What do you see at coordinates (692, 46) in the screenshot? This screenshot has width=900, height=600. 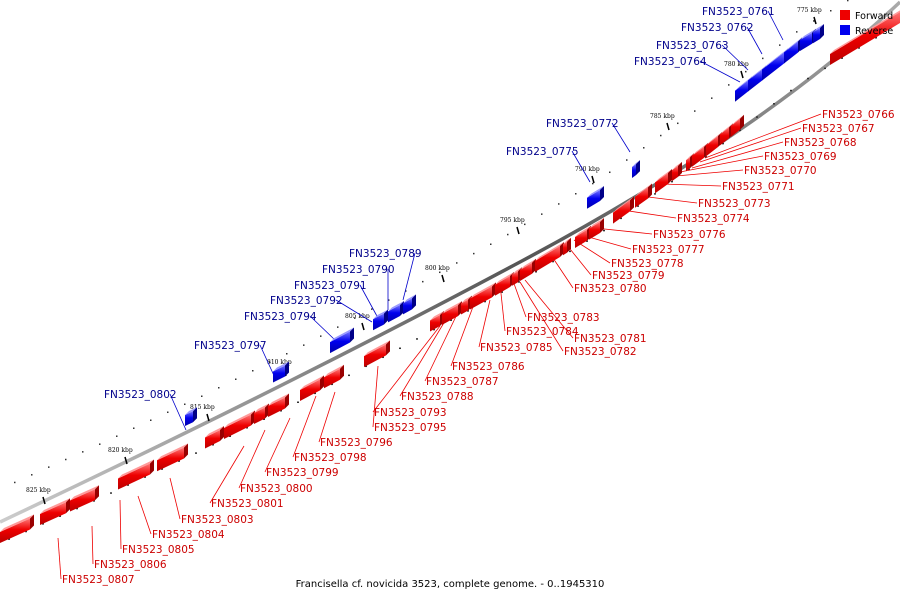 I see `reverse-gene-label: FN3523_0763` at bounding box center [692, 46].